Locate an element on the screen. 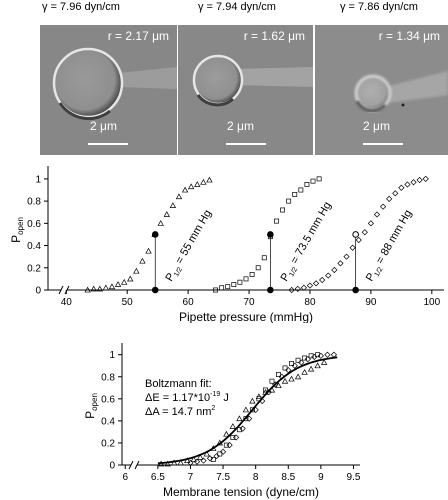 The height and width of the screenshot is (500, 448). x-tick-label: 8.5 is located at coordinates (288, 477).